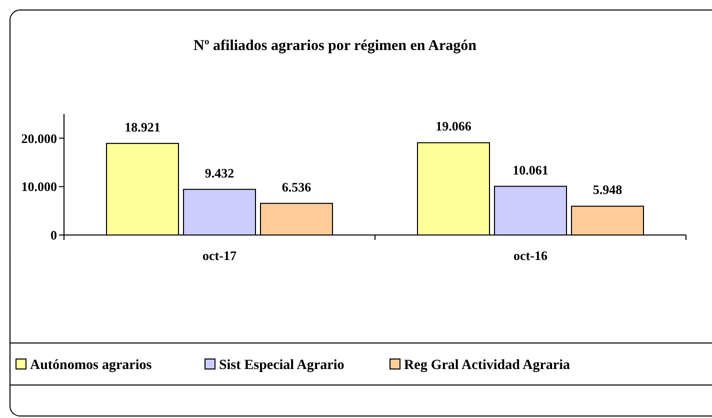 The image size is (712, 418). Describe the element at coordinates (487, 365) in the screenshot. I see `legend-label: Reg Gral Actividad Agraria` at that location.